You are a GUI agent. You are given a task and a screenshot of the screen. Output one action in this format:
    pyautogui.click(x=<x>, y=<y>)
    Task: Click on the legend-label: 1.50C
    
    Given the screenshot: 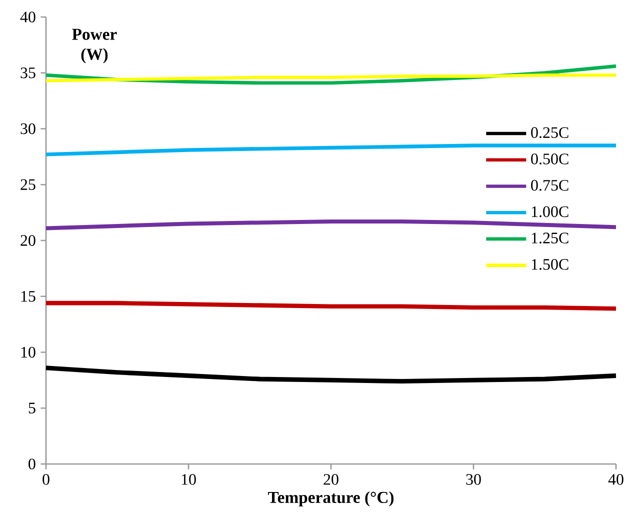 What is the action you would take?
    pyautogui.click(x=550, y=264)
    